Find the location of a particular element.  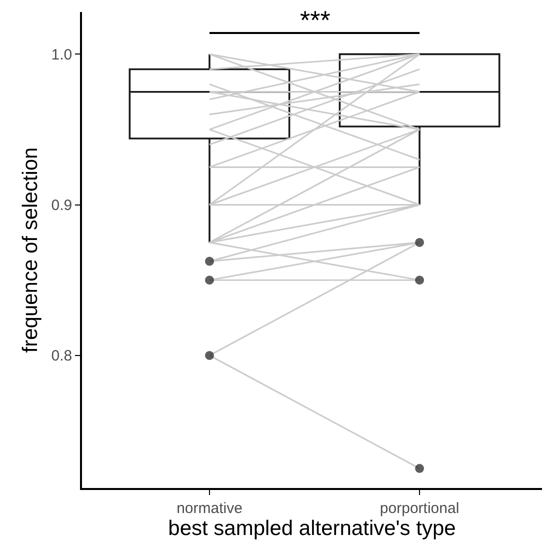

y-axis-title: frequence of selection is located at coordinates (30, 250).